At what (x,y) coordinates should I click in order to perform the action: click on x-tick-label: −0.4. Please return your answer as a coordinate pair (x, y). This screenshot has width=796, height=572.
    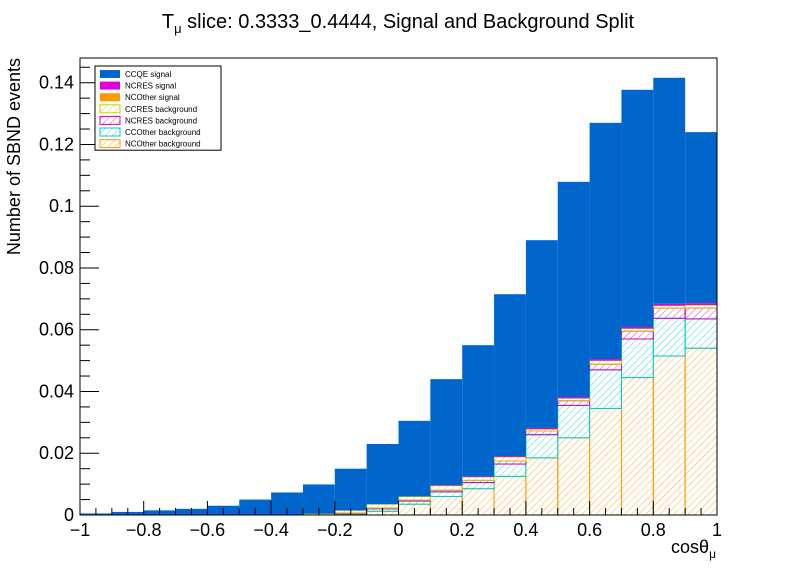
    Looking at the image, I should click on (271, 530).